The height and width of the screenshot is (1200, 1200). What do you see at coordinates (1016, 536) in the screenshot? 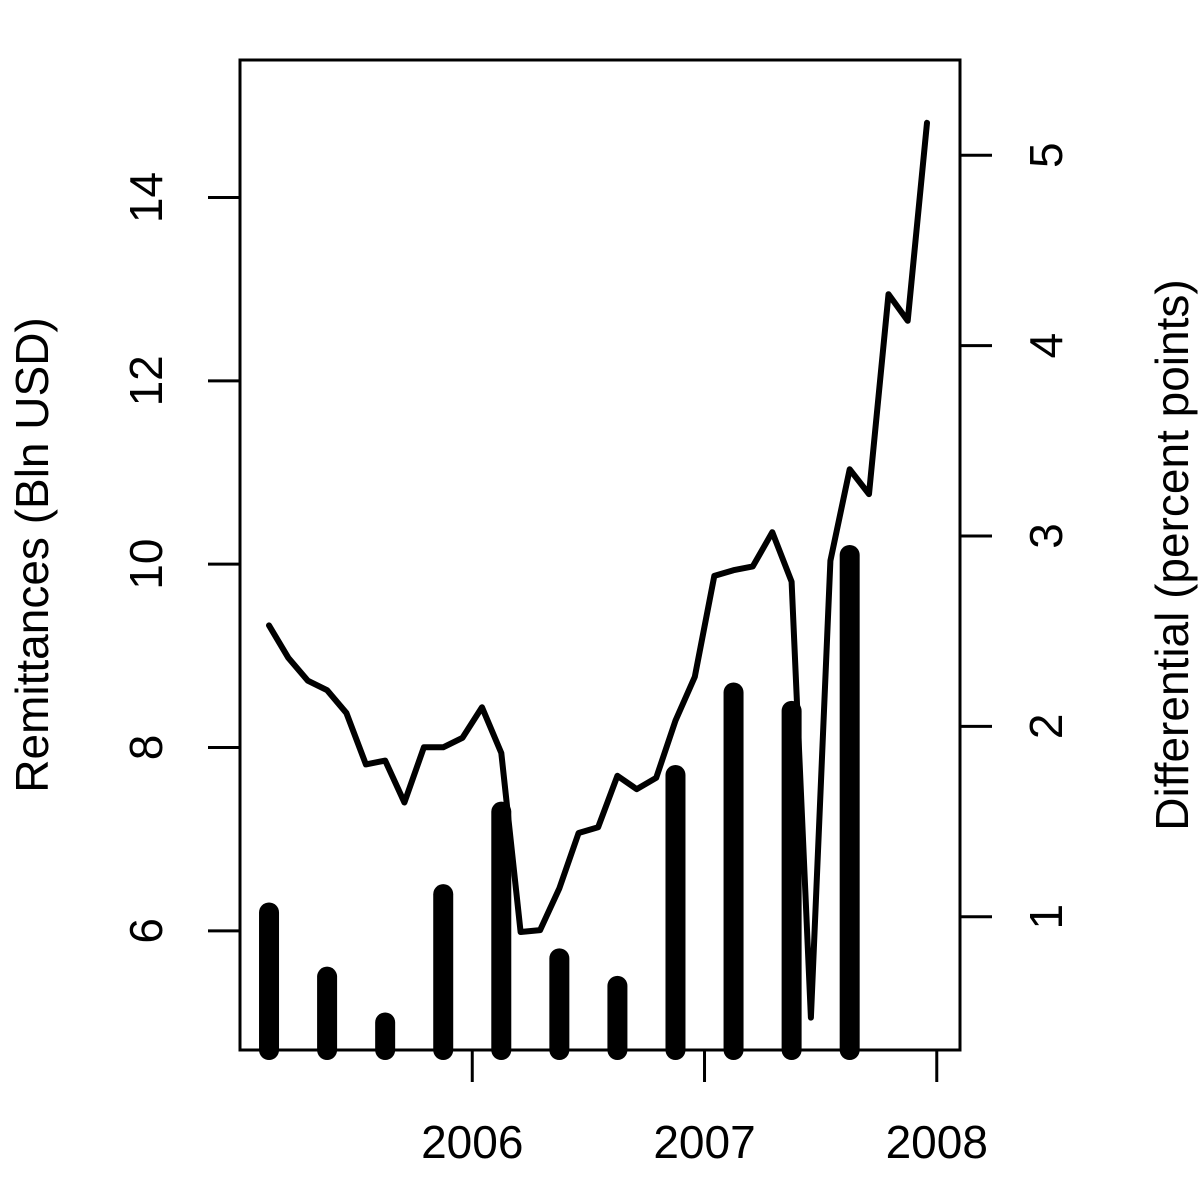
I see `y-axis-right: 1 2 3 4 5` at bounding box center [1016, 536].